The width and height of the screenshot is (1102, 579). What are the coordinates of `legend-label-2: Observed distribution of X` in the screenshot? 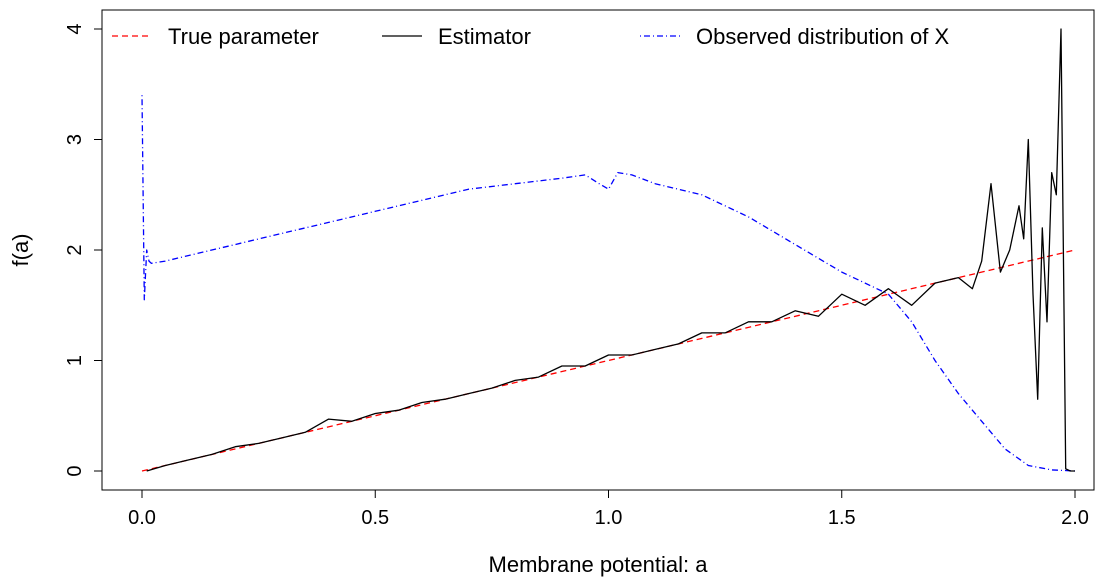 It's located at (822, 36).